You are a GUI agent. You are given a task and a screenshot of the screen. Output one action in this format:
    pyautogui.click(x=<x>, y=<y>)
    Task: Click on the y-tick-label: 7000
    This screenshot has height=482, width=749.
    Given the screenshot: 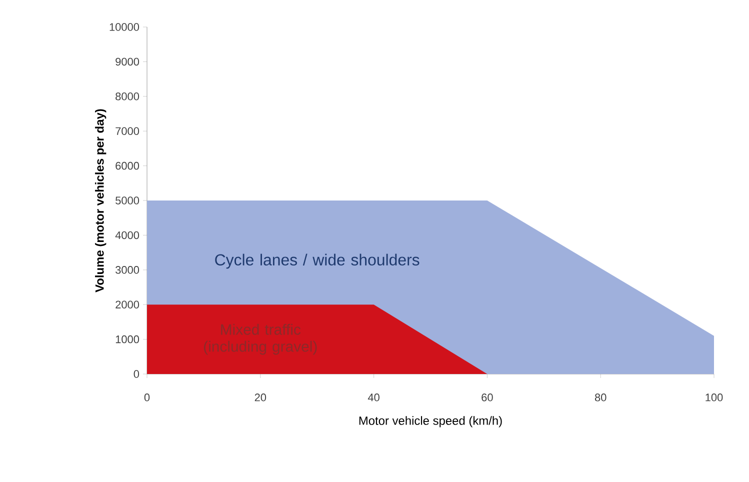 What is the action you would take?
    pyautogui.click(x=128, y=131)
    